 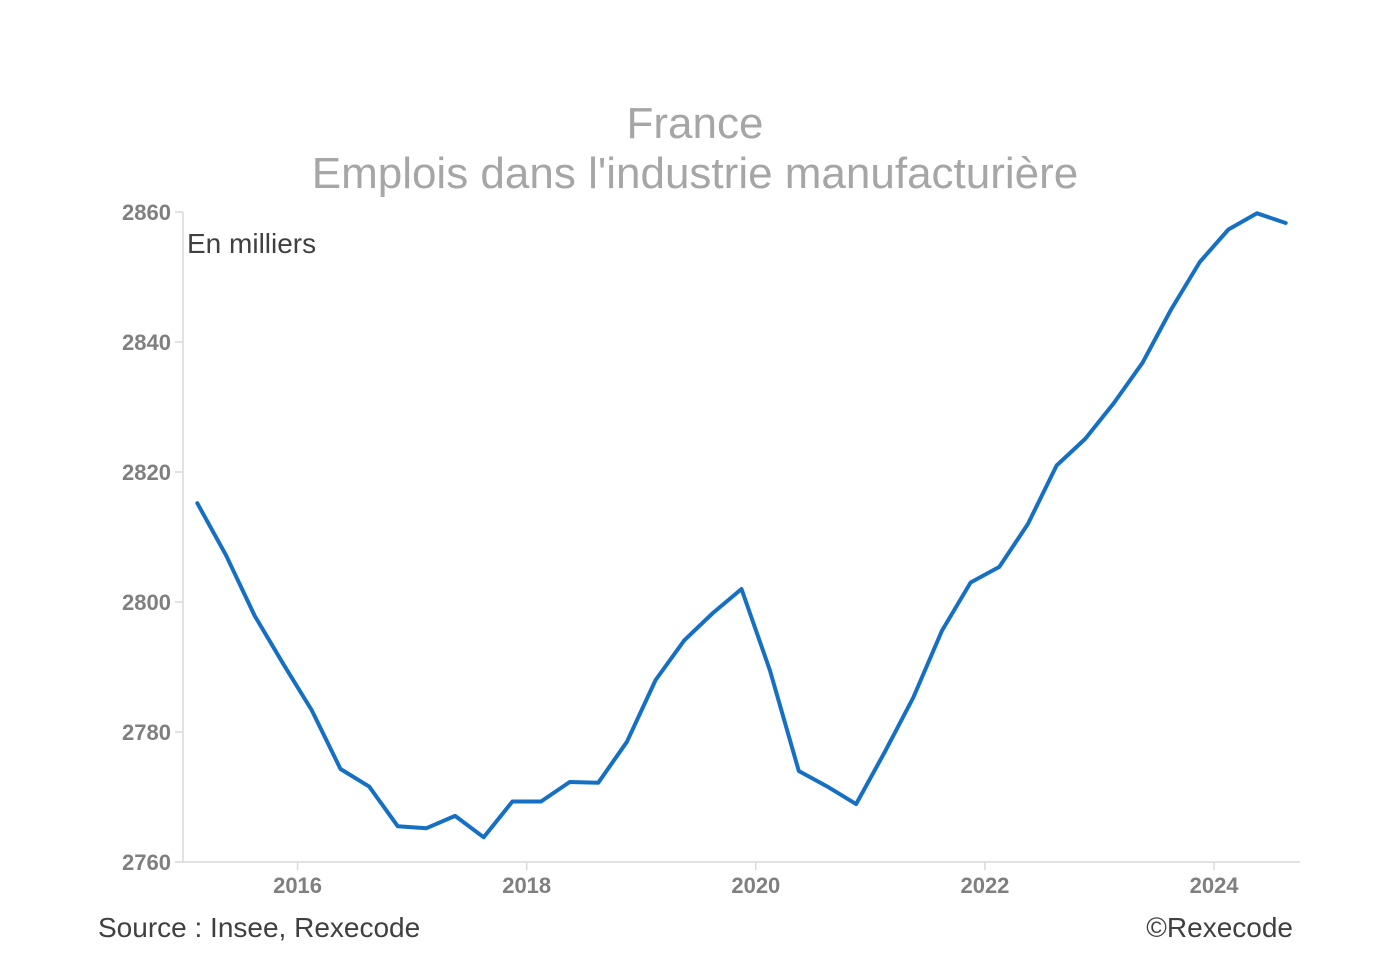 I want to click on x-tick-label: 2018, so click(x=526, y=885).